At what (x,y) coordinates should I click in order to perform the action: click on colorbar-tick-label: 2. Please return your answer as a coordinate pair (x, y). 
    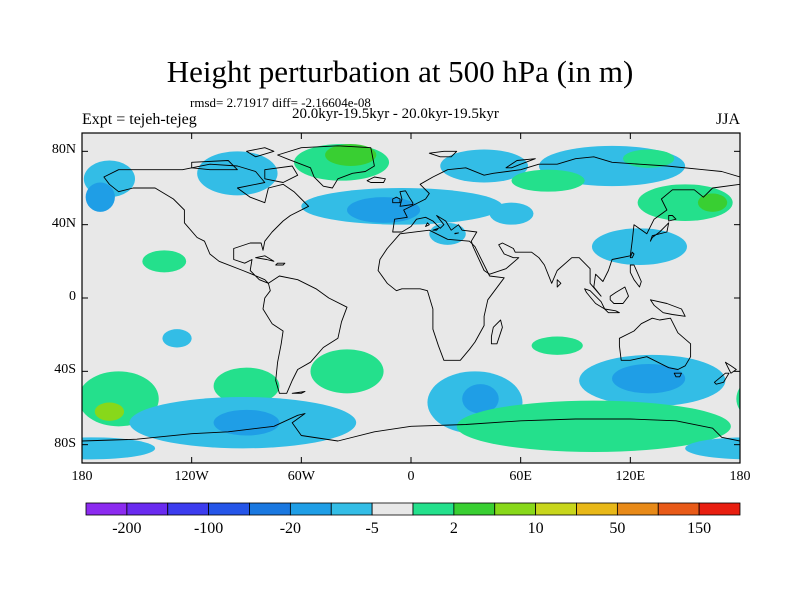
    Looking at the image, I should click on (453, 528).